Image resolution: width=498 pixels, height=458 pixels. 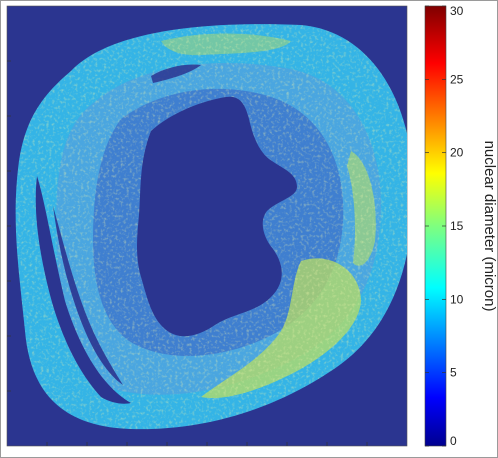 What do you see at coordinates (453, 373) in the screenshot?
I see `colorbar-tick-label: 5` at bounding box center [453, 373].